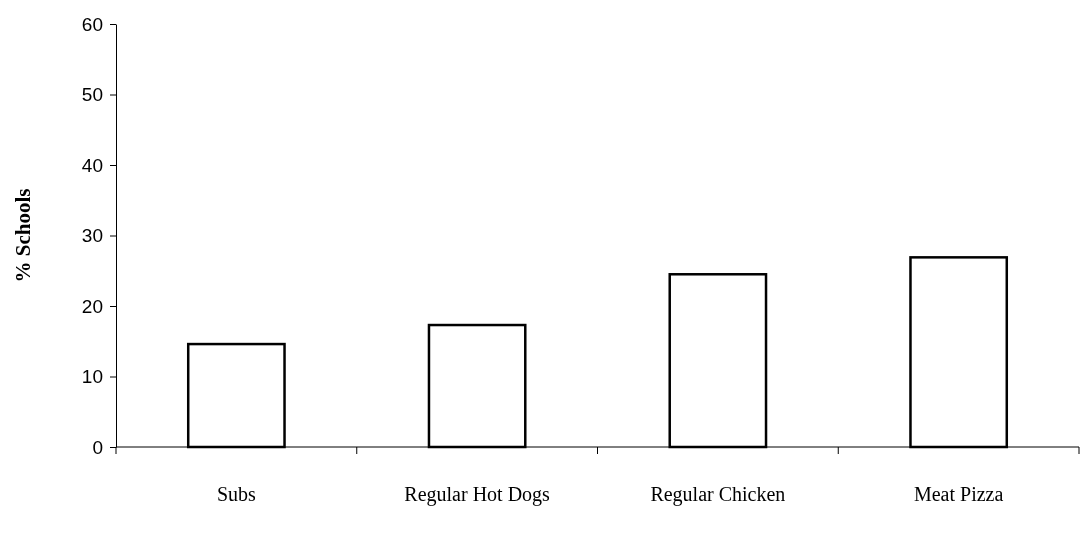 The image size is (1081, 541). I want to click on x-tick-label: Subs, so click(236, 494).